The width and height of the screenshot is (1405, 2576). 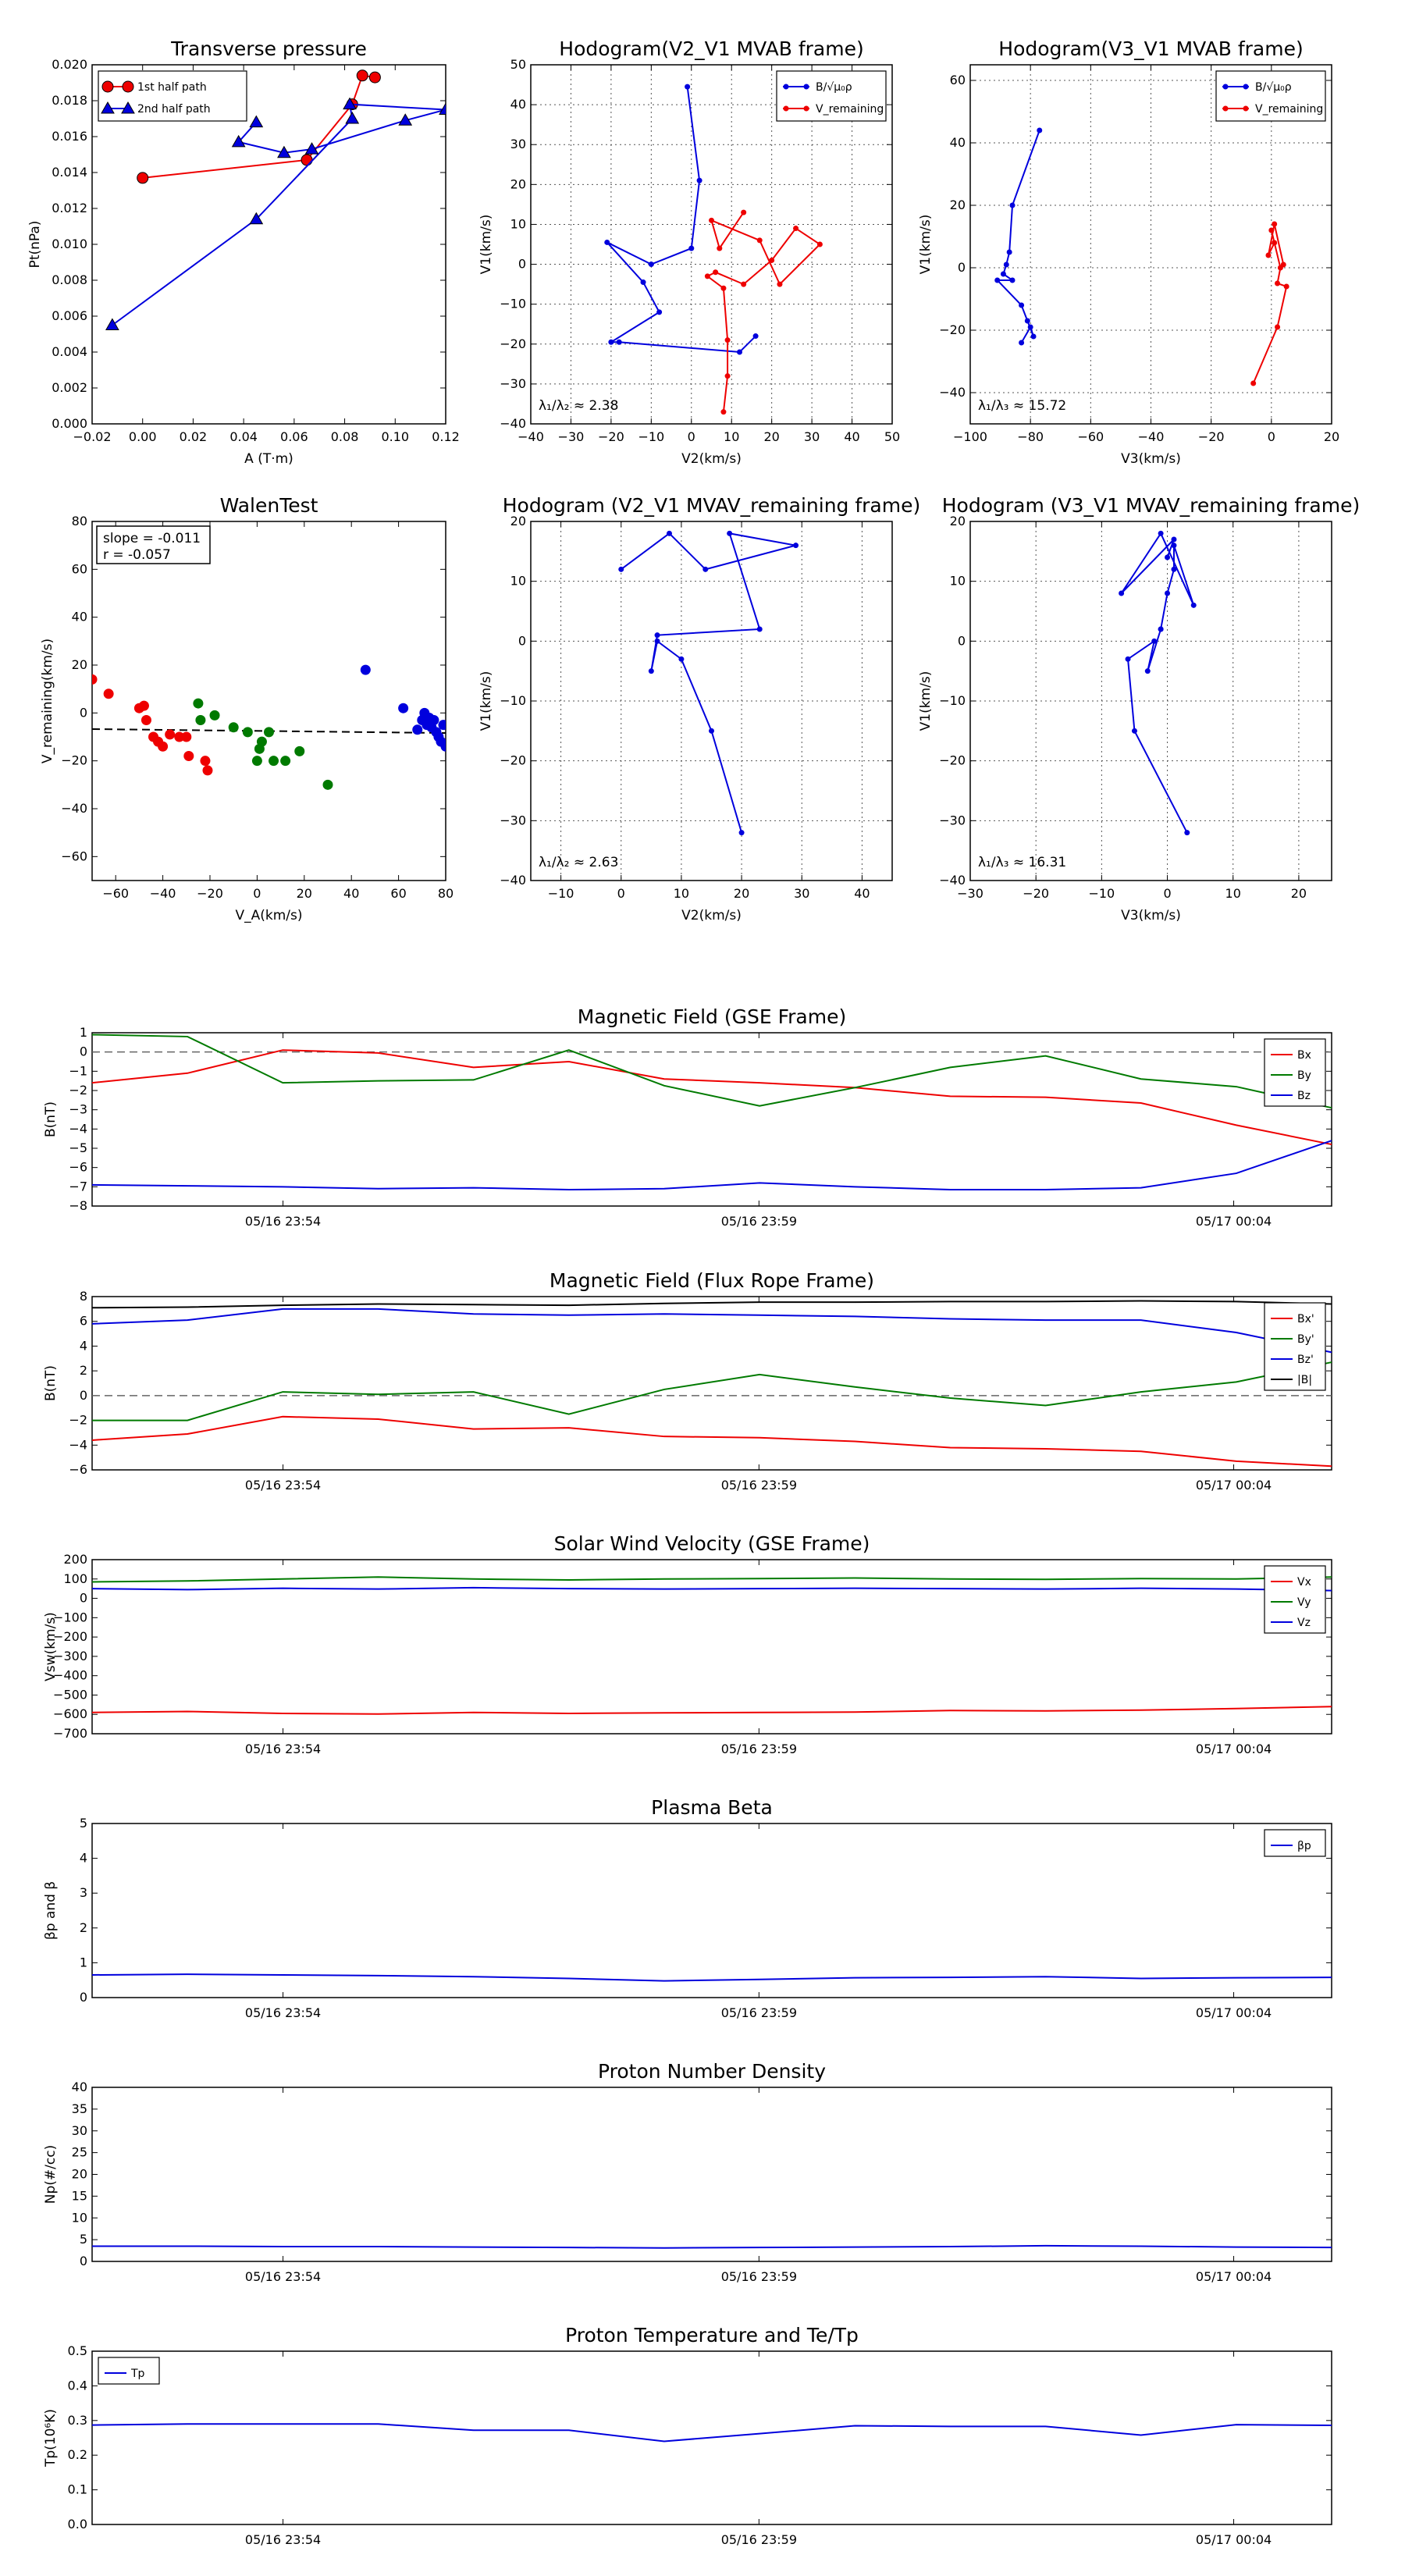 What do you see at coordinates (172, 87) in the screenshot?
I see `legend-label: 1st half path` at bounding box center [172, 87].